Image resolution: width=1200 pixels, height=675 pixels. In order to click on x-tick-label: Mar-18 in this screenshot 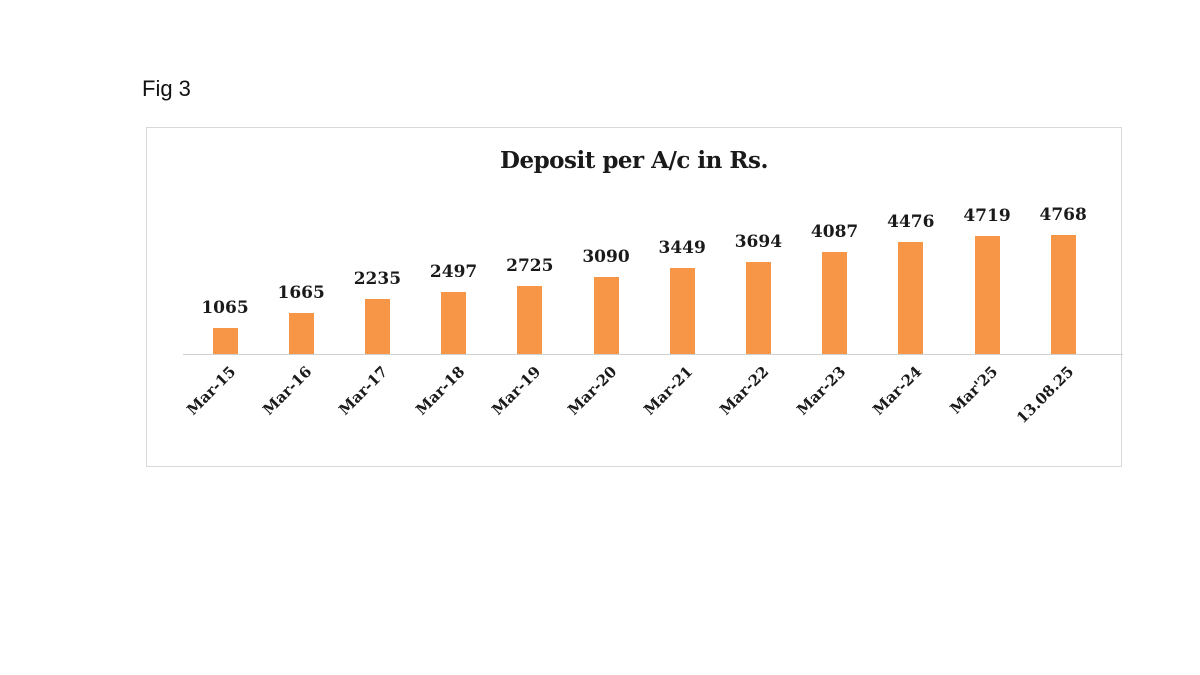, I will do `click(439, 390)`.